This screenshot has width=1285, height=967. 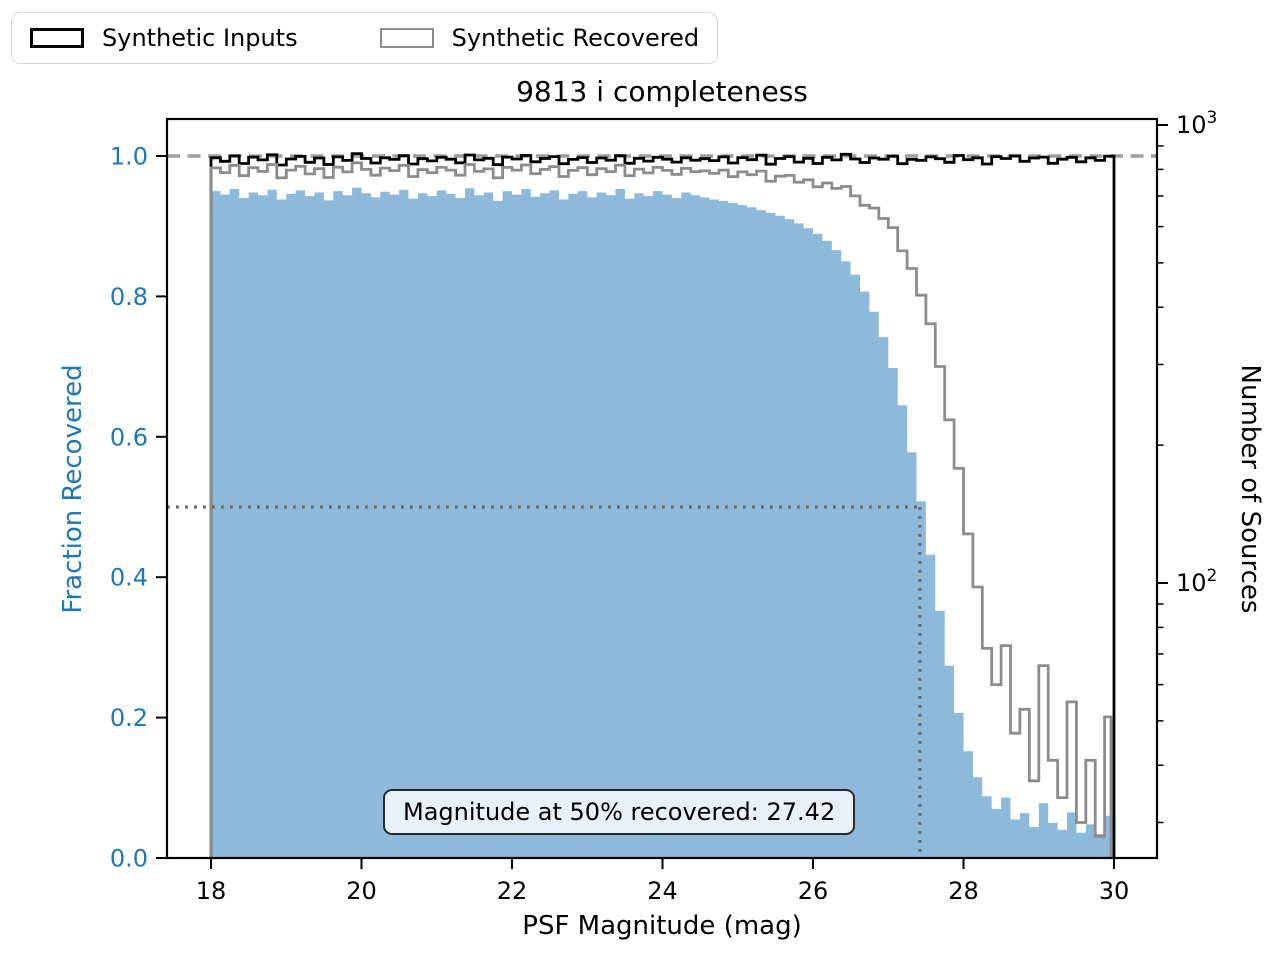 I want to click on svg-text: 1.0, so click(x=129, y=157).